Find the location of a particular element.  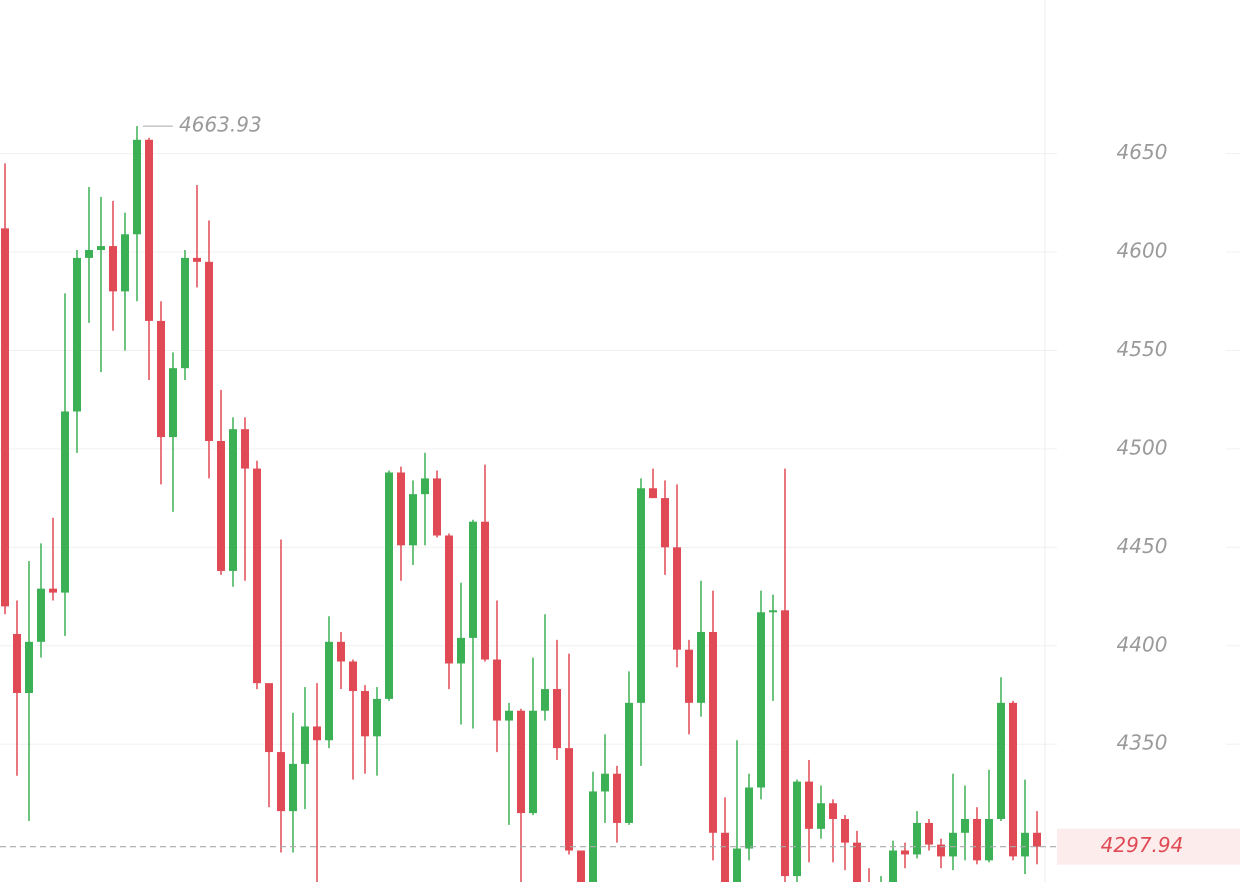

y-tick-label: 4600 is located at coordinates (1142, 251).